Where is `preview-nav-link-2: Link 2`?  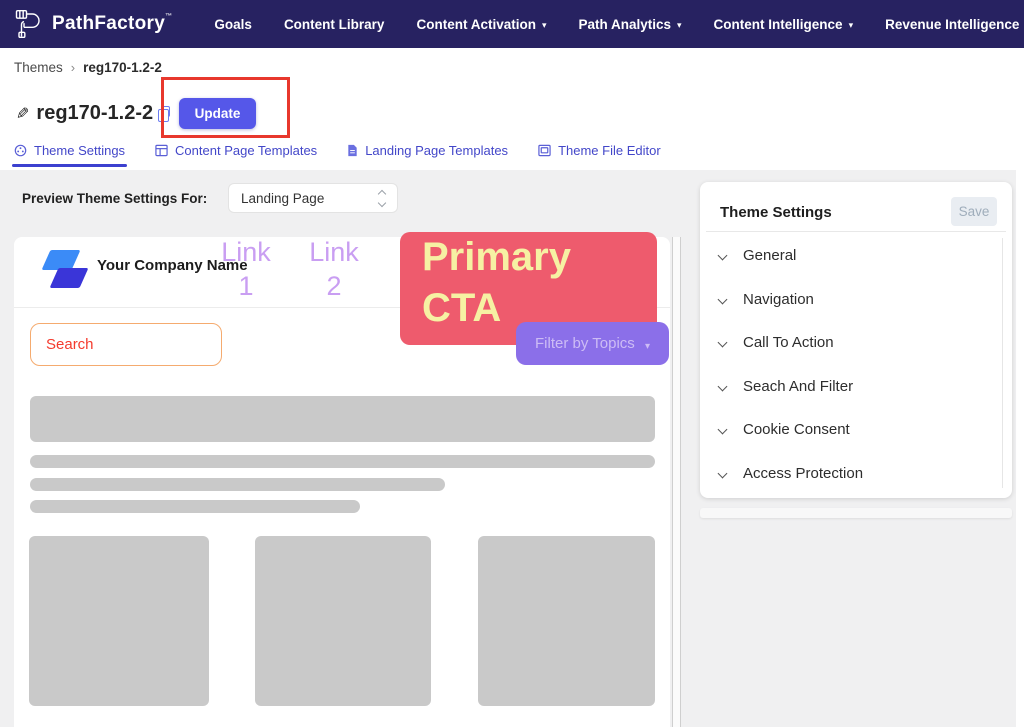
preview-nav-link-2: Link 2 is located at coordinates (334, 269).